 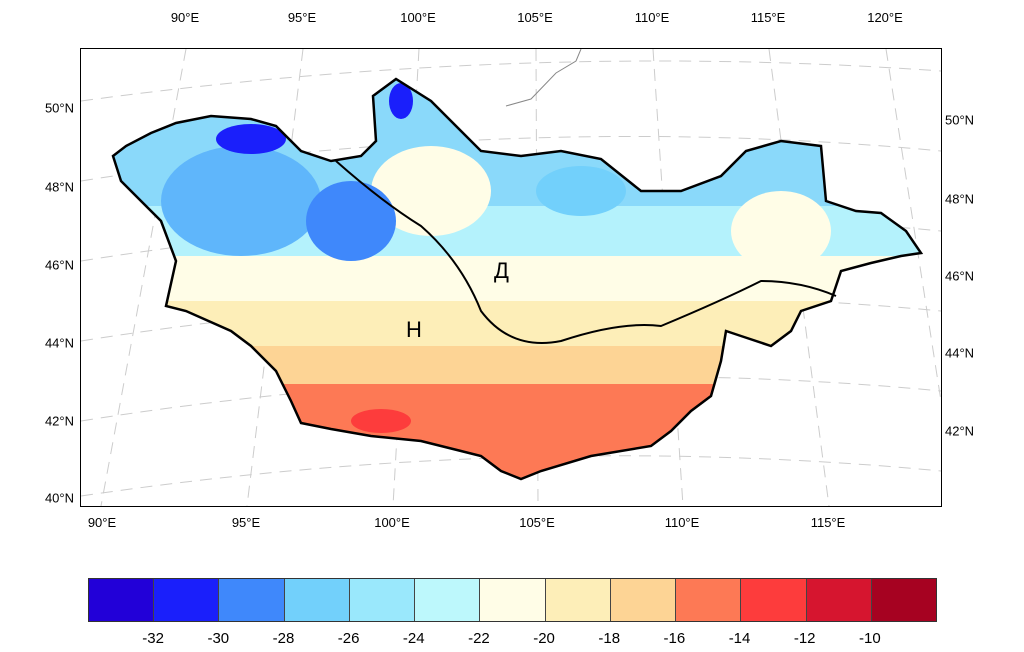 What do you see at coordinates (544, 638) in the screenshot?
I see `colorbar-tick-label: -20` at bounding box center [544, 638].